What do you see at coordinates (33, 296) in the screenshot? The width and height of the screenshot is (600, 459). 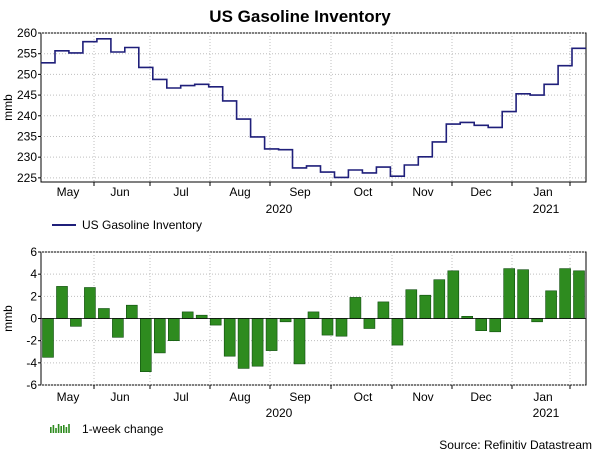 I see `y-tick-label: 2` at bounding box center [33, 296].